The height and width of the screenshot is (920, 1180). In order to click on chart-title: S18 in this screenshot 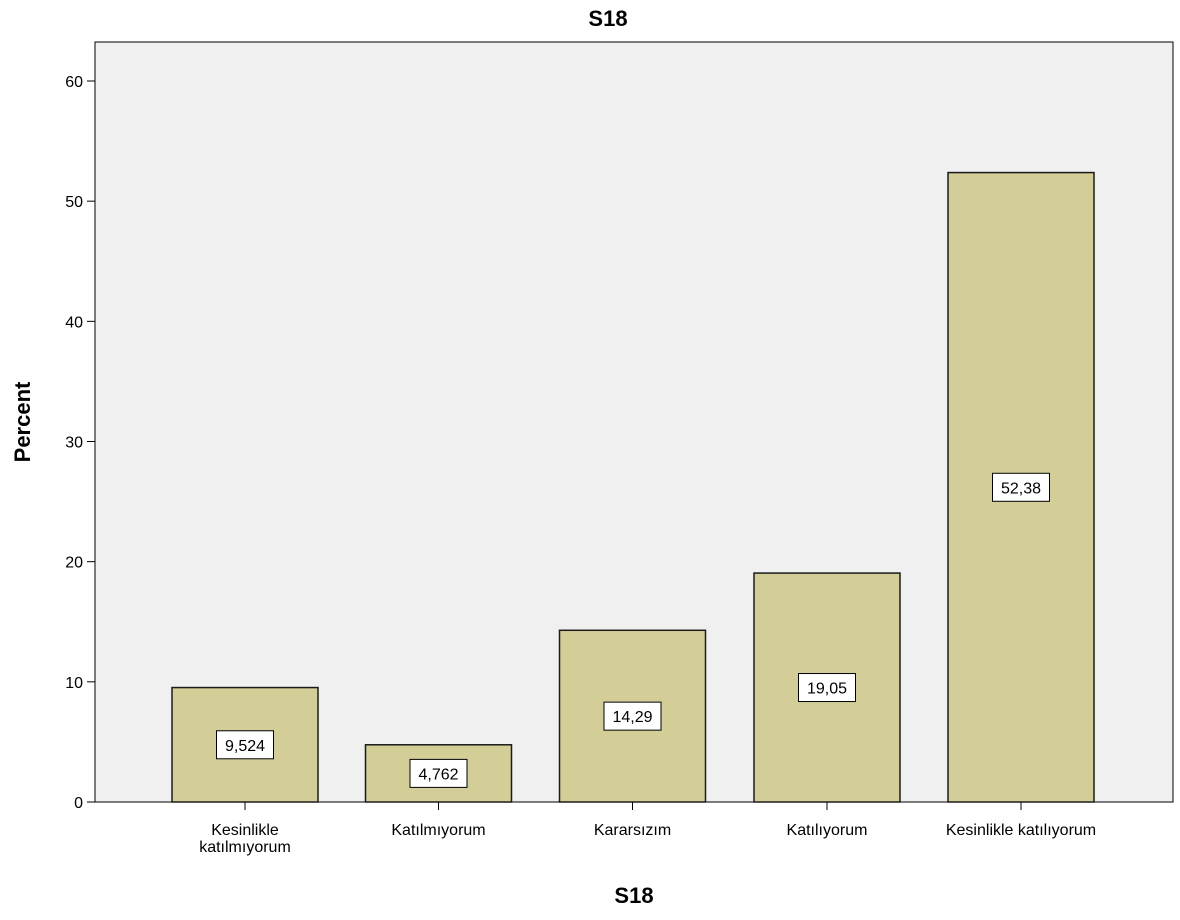, I will do `click(607, 18)`.